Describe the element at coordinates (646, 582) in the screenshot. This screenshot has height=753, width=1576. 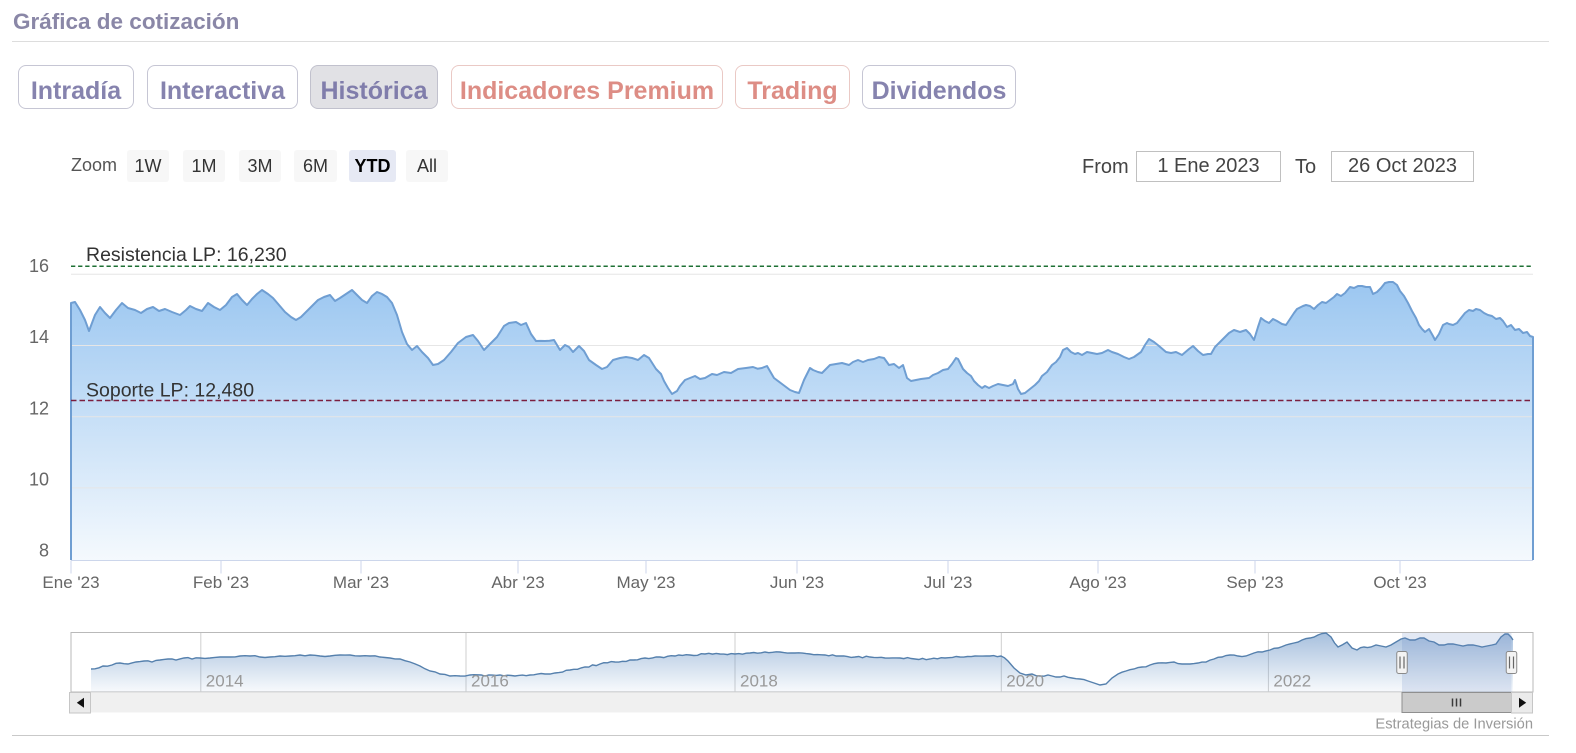
I see `svg-text: May '23` at that location.